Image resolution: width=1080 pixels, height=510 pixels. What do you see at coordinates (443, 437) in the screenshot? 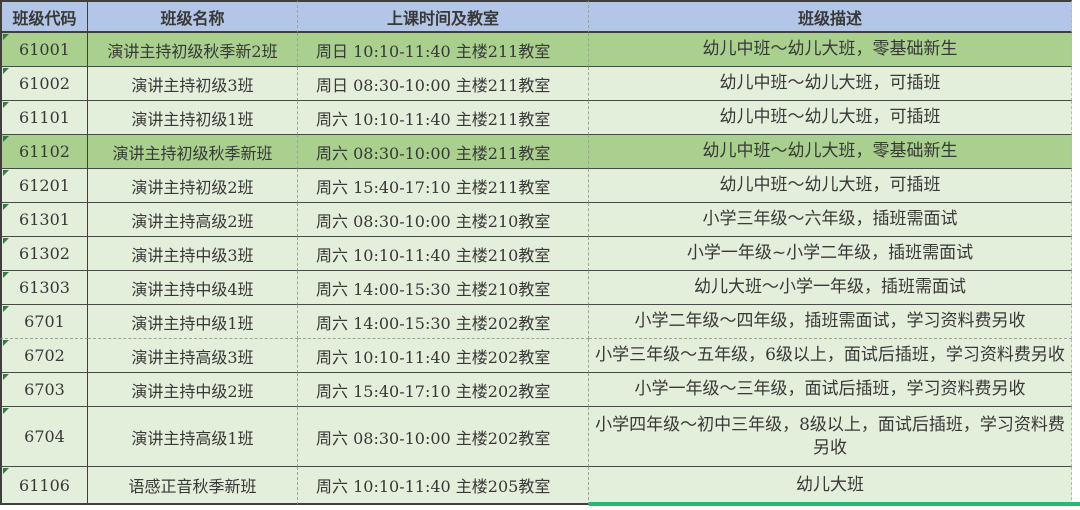
I see `cell-schedule: 周六 08:30-10:00 主楼202教室` at bounding box center [443, 437].